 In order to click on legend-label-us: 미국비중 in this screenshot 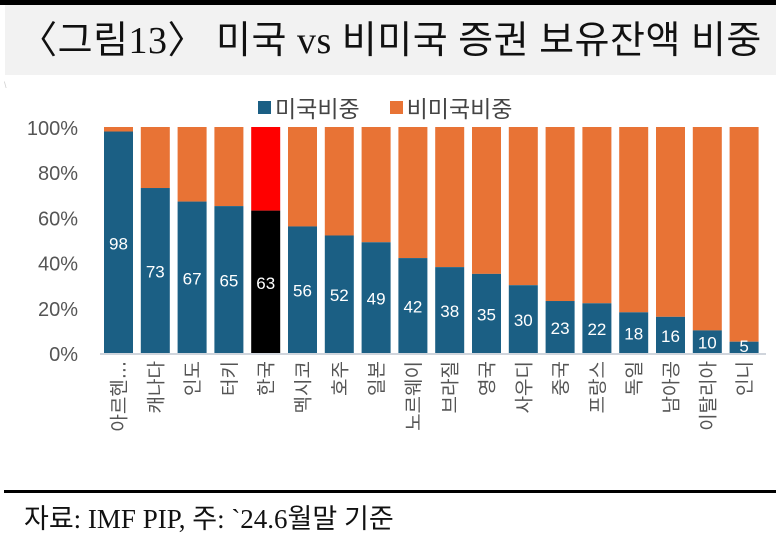, I will do `click(317, 109)`.